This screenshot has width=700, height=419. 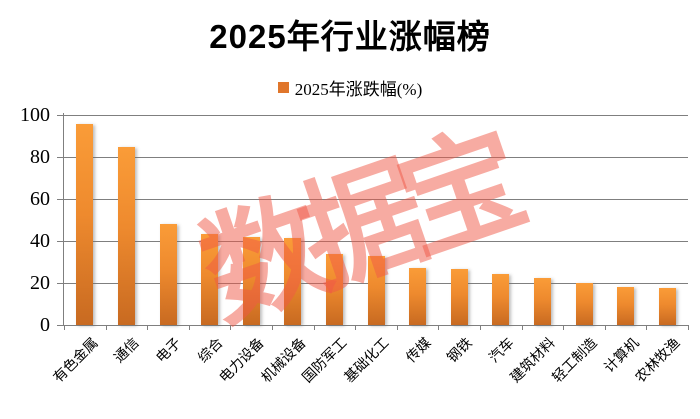 What do you see at coordinates (376, 290) in the screenshot?
I see `bar-基础化工` at bounding box center [376, 290].